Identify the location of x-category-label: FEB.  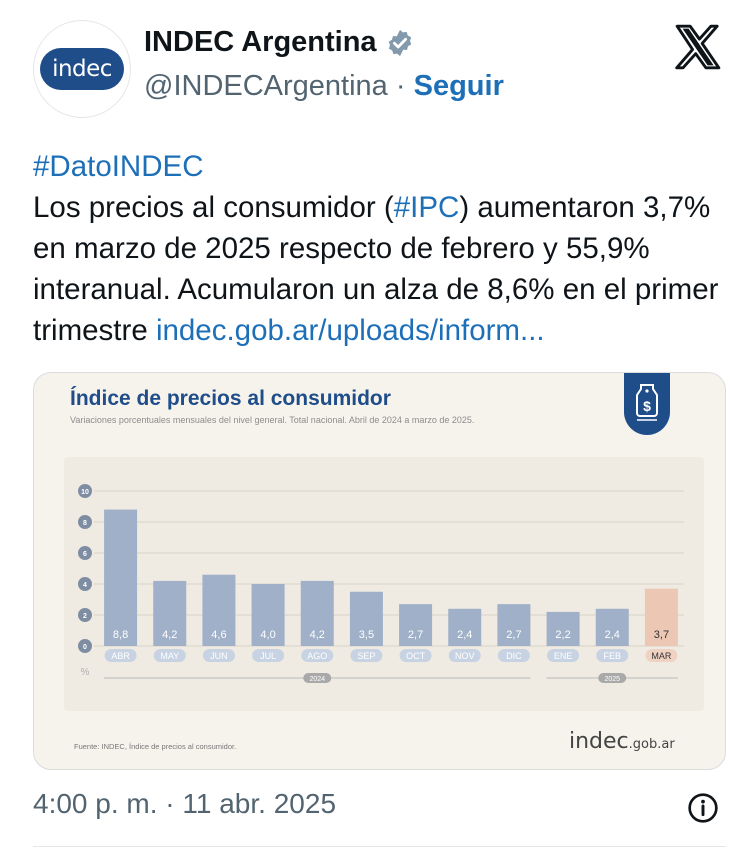
(612, 656).